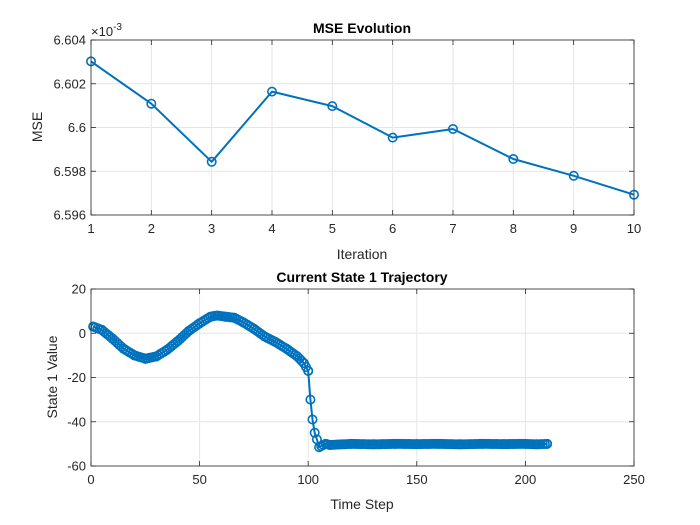 The height and width of the screenshot is (525, 700). What do you see at coordinates (417, 479) in the screenshot?
I see `x-tick-label: 150` at bounding box center [417, 479].